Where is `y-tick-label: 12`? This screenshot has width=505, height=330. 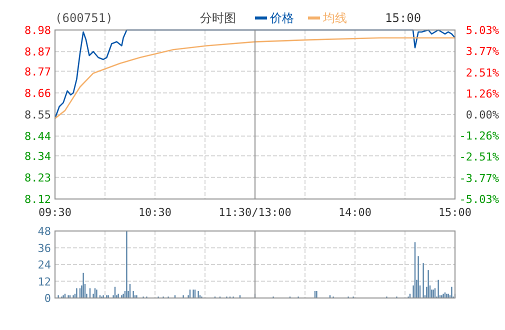
y-tick-label: 12 is located at coordinates (44, 281).